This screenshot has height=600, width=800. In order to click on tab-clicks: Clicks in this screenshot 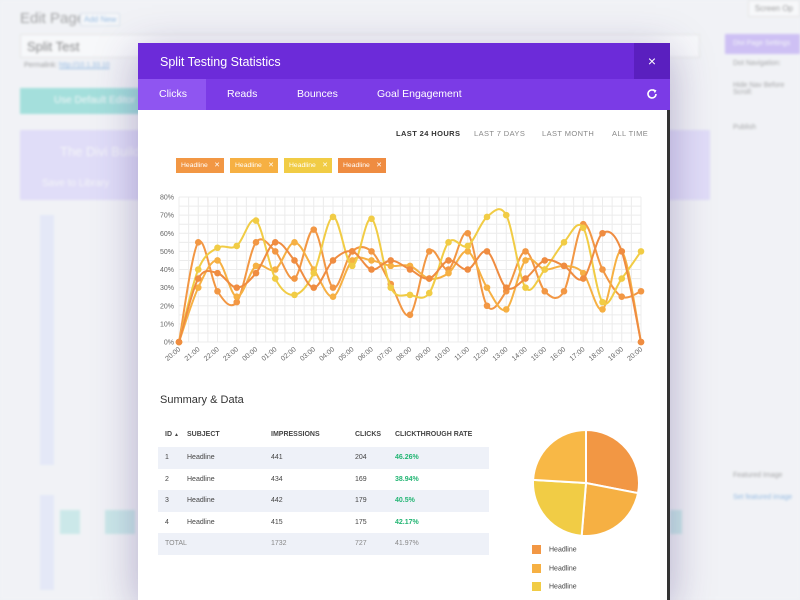, I will do `click(172, 94)`.